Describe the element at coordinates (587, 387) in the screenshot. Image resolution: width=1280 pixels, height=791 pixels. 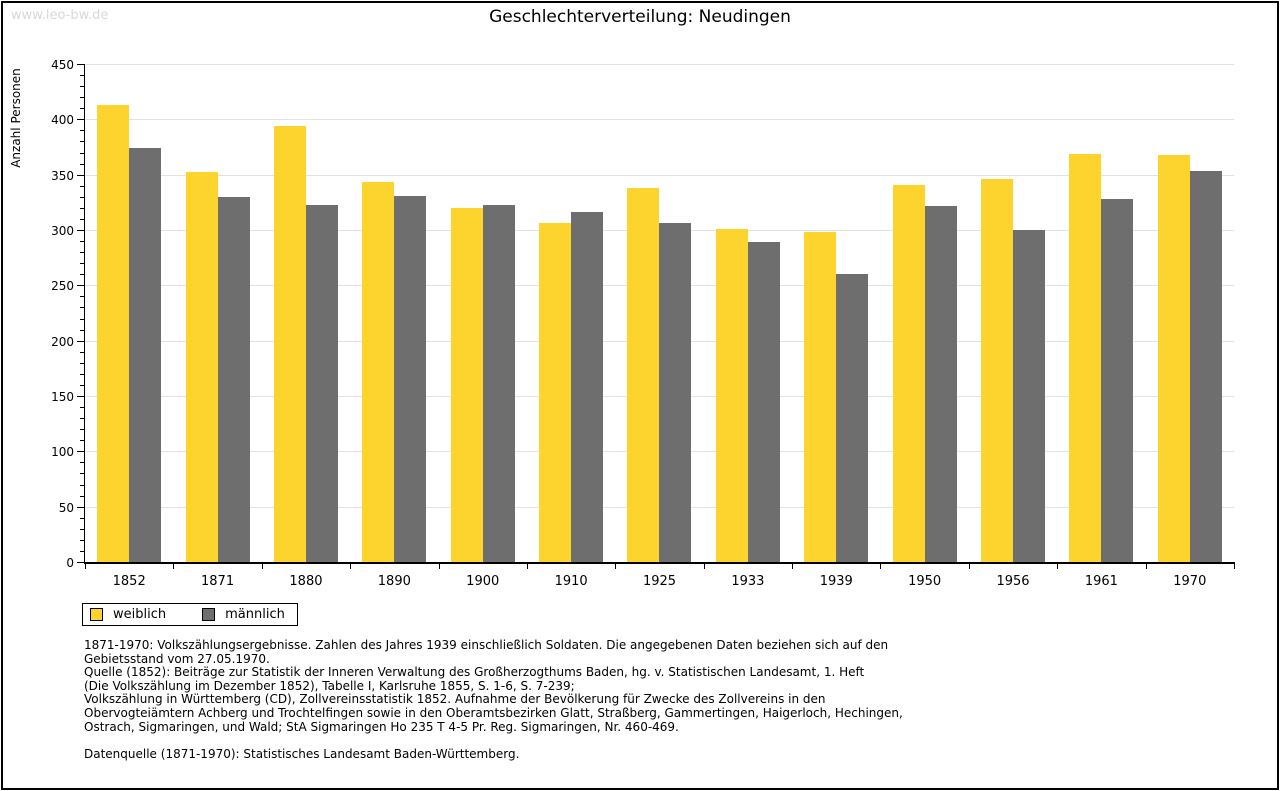
I see `bar-männlich-1910` at that location.